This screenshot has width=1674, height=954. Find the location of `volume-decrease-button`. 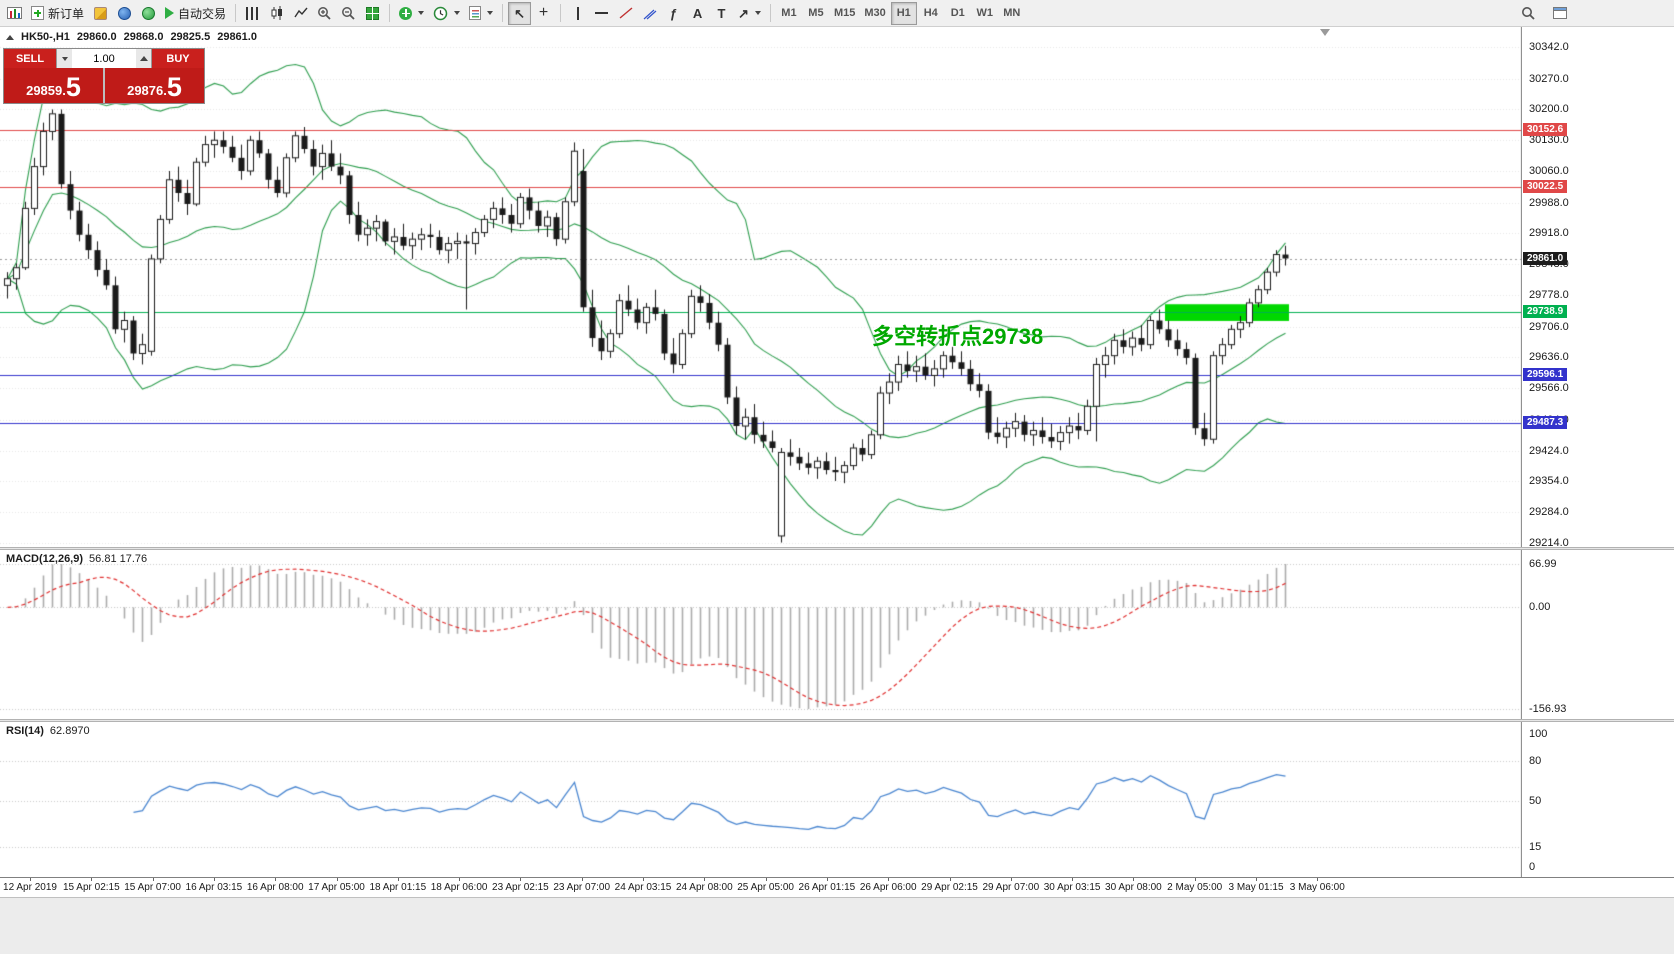

volume-decrease-button is located at coordinates (64, 58).